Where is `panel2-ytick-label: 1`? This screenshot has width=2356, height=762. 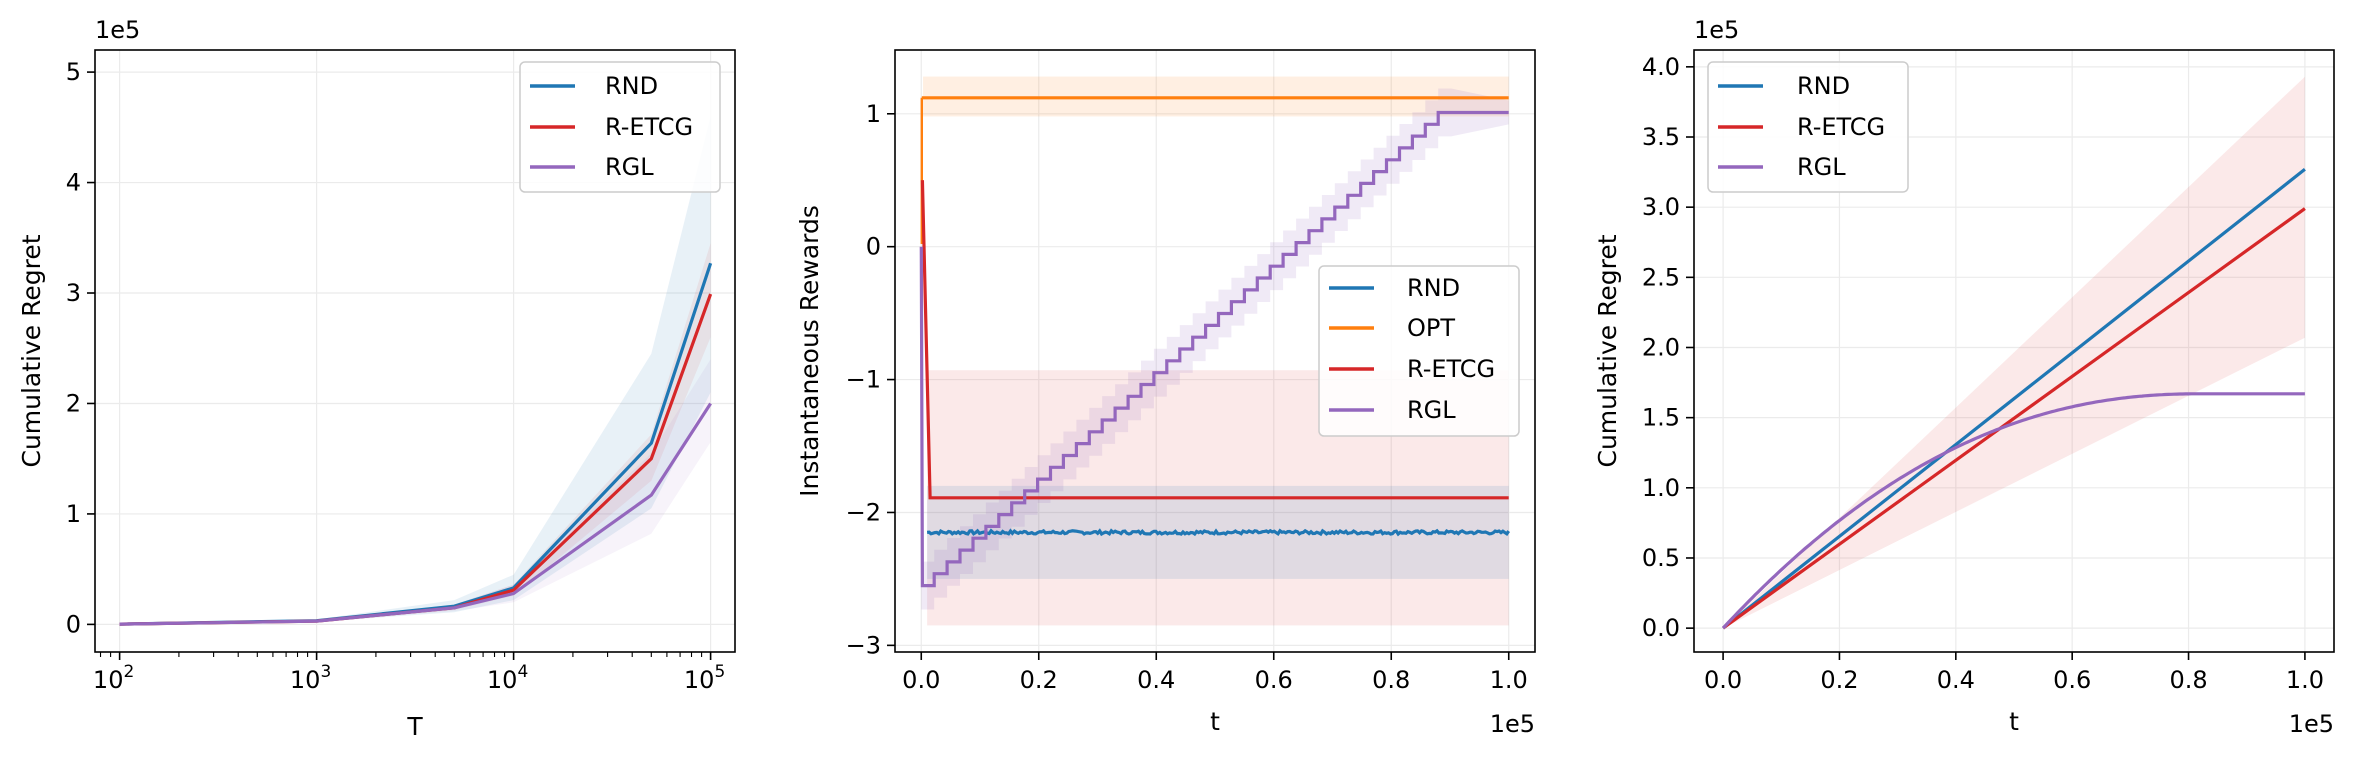
panel2-ytick-label: 1 is located at coordinates (873, 114).